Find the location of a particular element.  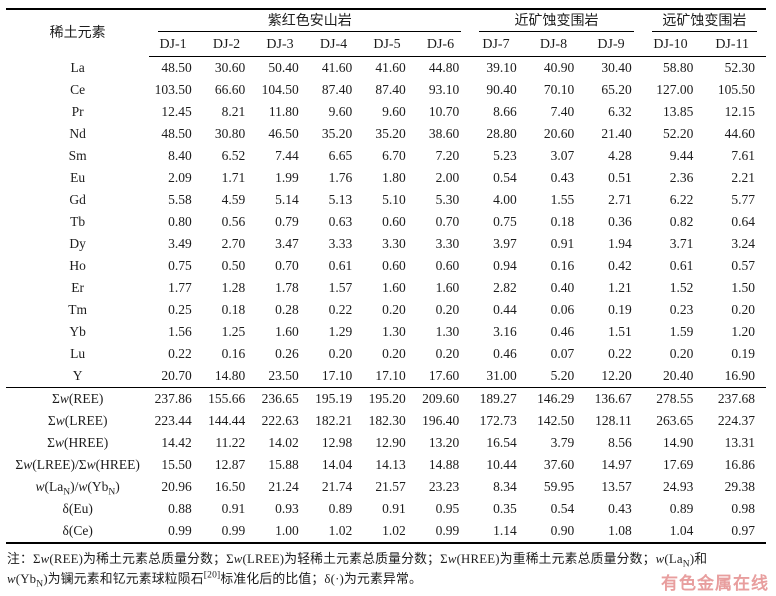

value-cell: 5.13 is located at coordinates (340, 199).